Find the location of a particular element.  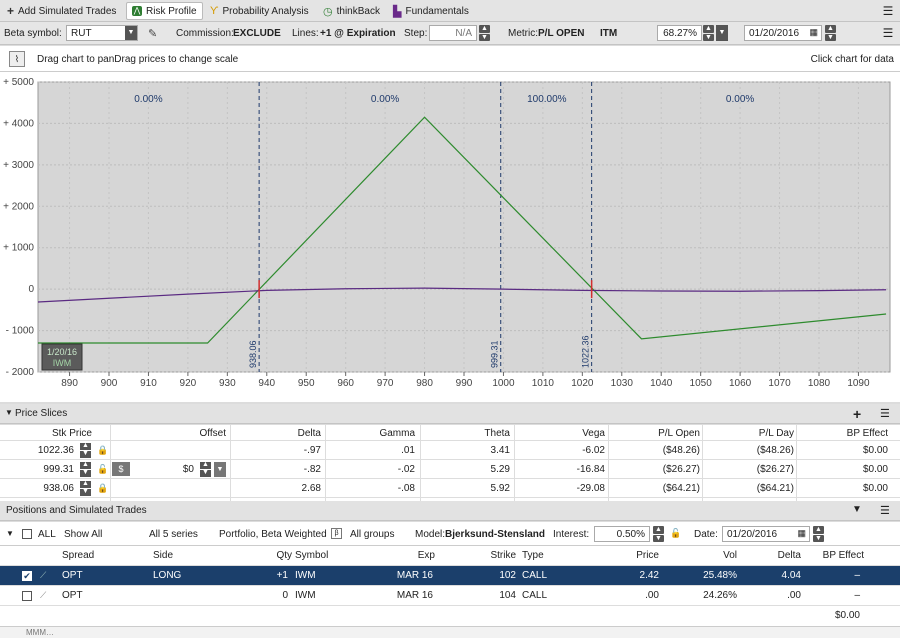

interest-label: Interest: is located at coordinates (571, 534).